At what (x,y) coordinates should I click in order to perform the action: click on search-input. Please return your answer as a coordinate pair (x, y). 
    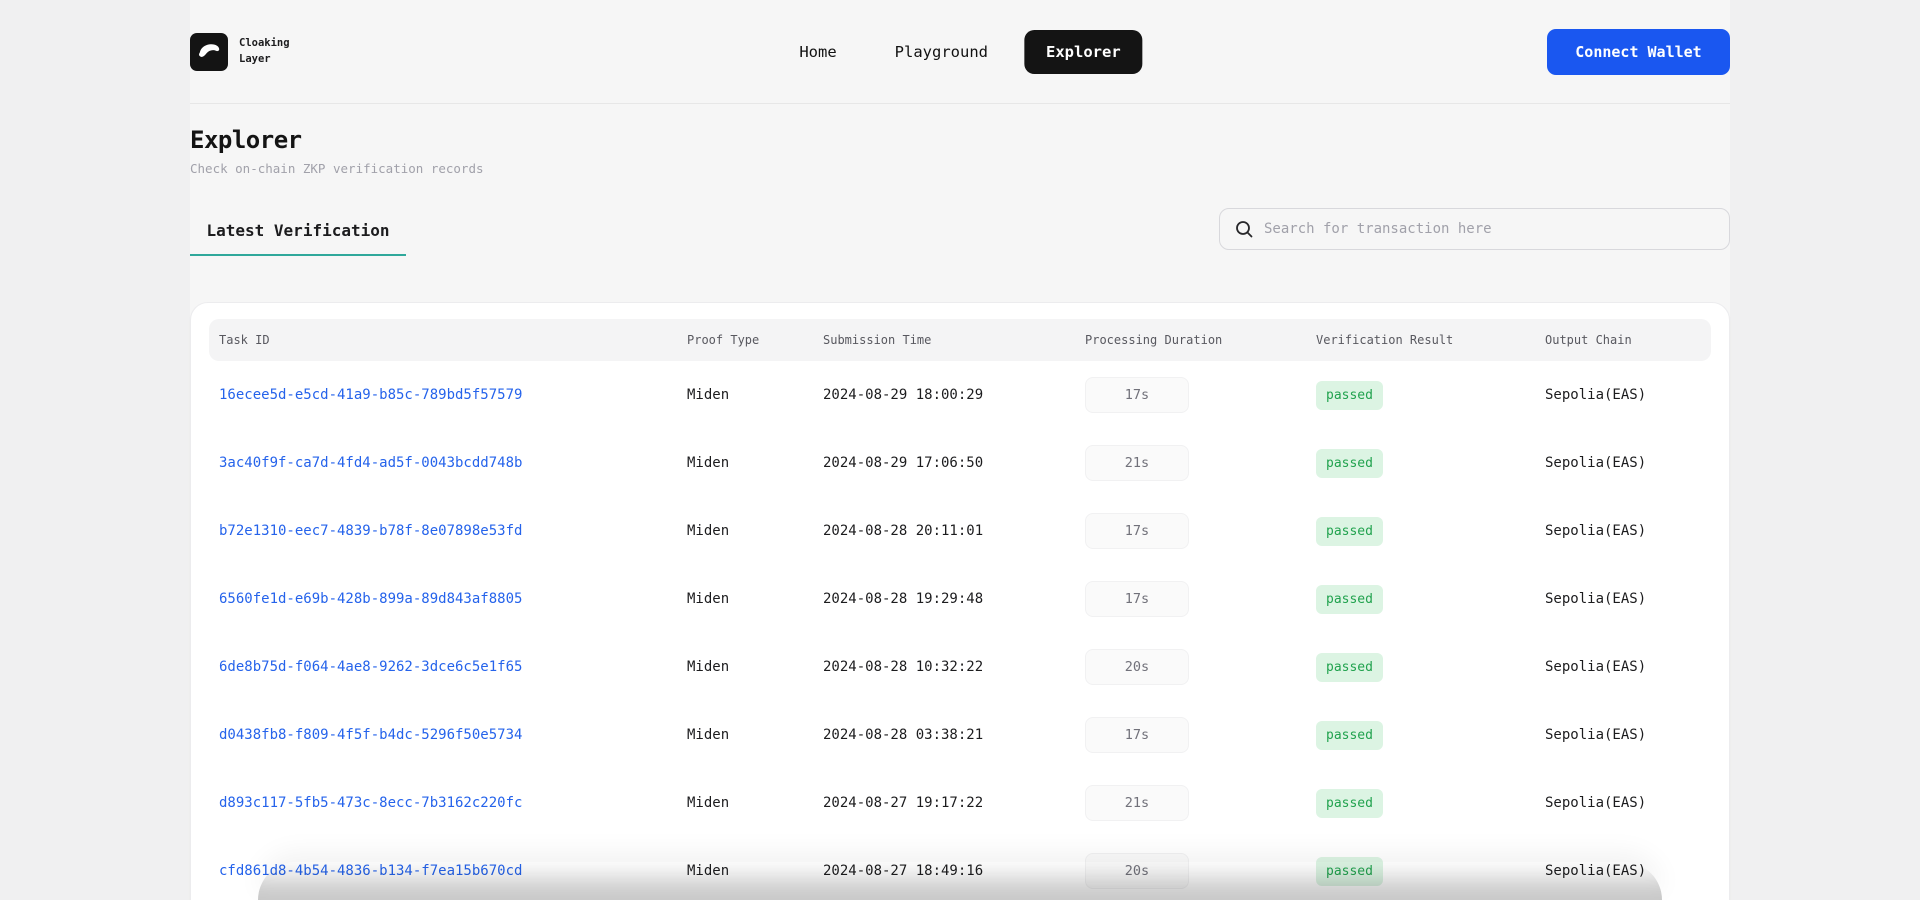
    Looking at the image, I should click on (1489, 229).